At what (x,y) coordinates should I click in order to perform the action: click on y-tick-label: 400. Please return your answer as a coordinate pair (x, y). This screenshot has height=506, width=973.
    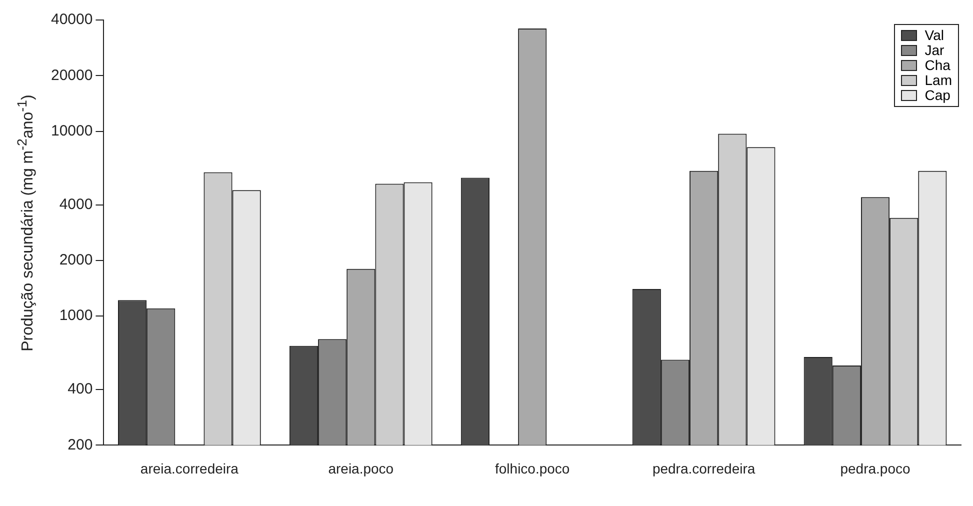
    Looking at the image, I should click on (80, 389).